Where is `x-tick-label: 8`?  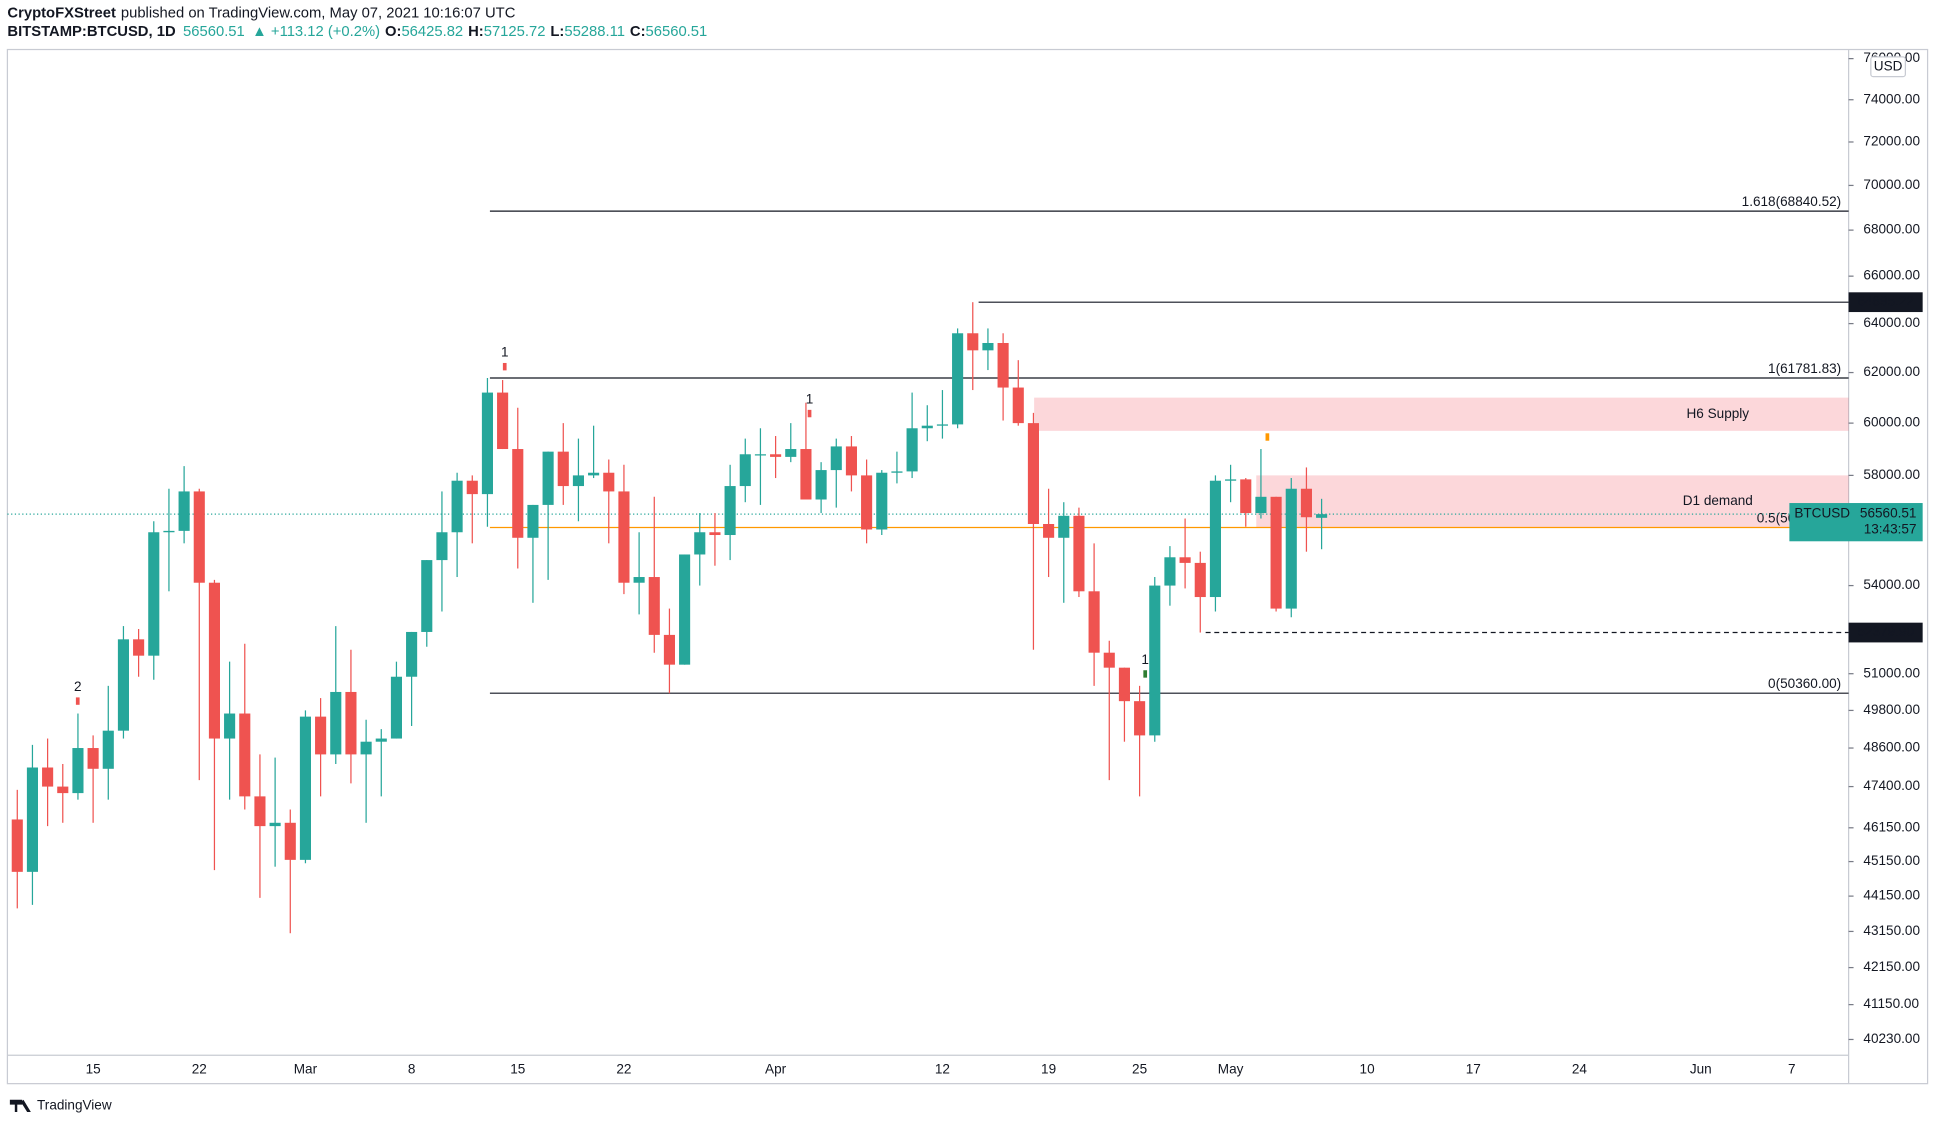 x-tick-label: 8 is located at coordinates (412, 1069).